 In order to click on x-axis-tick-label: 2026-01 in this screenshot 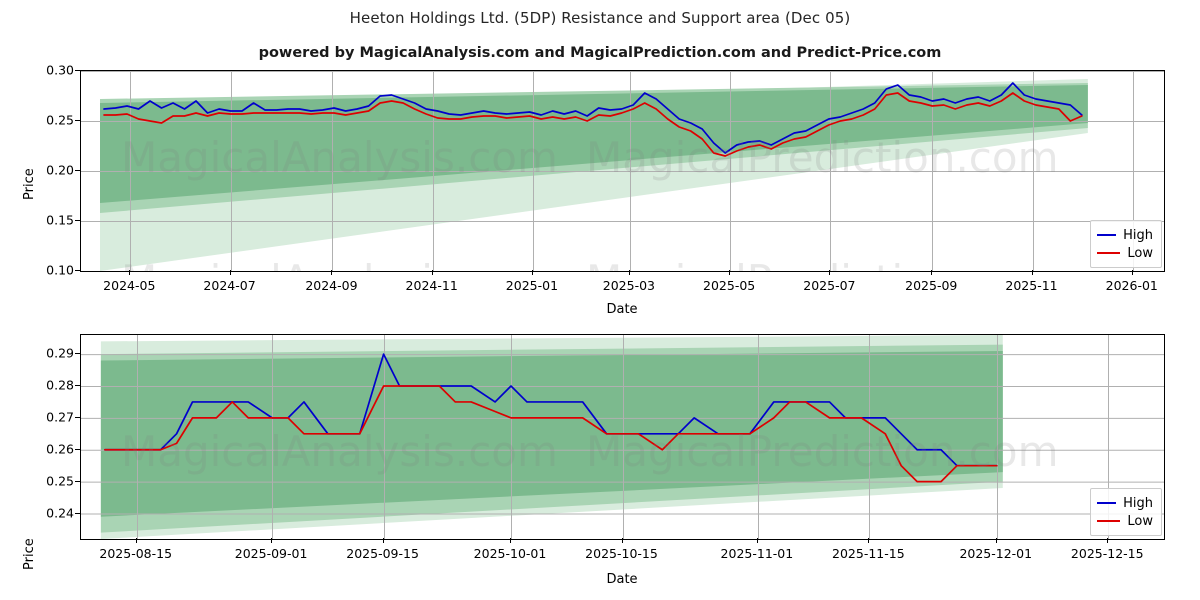, I will do `click(1131, 285)`.